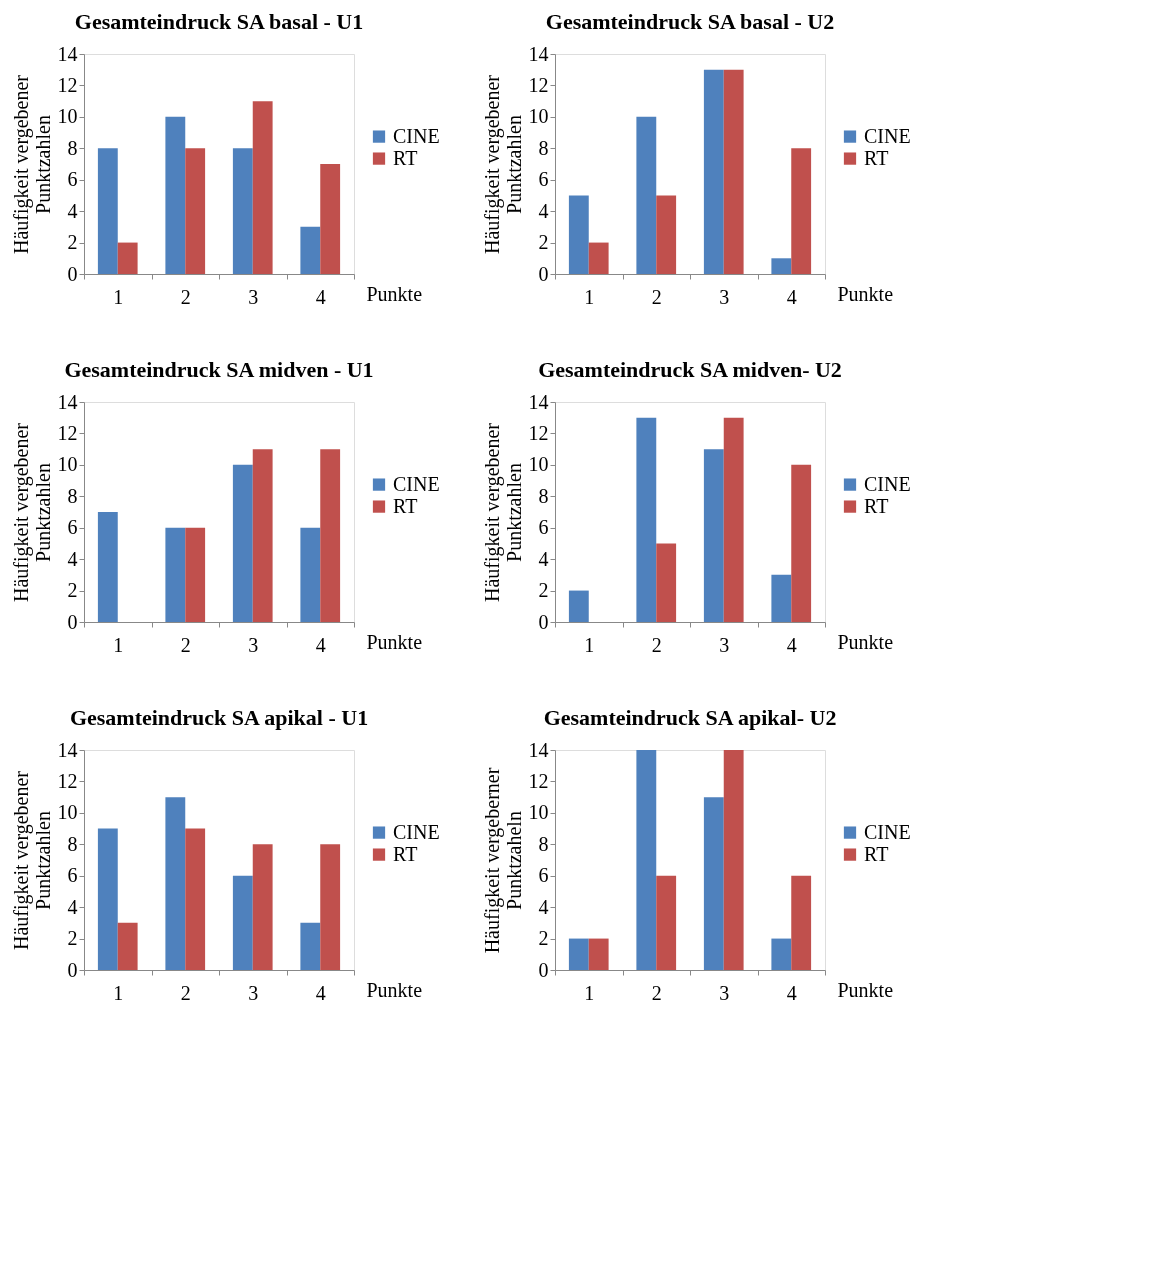  What do you see at coordinates (219, 717) in the screenshot?
I see `chart-title: Gesamteindruck SA apikal - U1` at bounding box center [219, 717].